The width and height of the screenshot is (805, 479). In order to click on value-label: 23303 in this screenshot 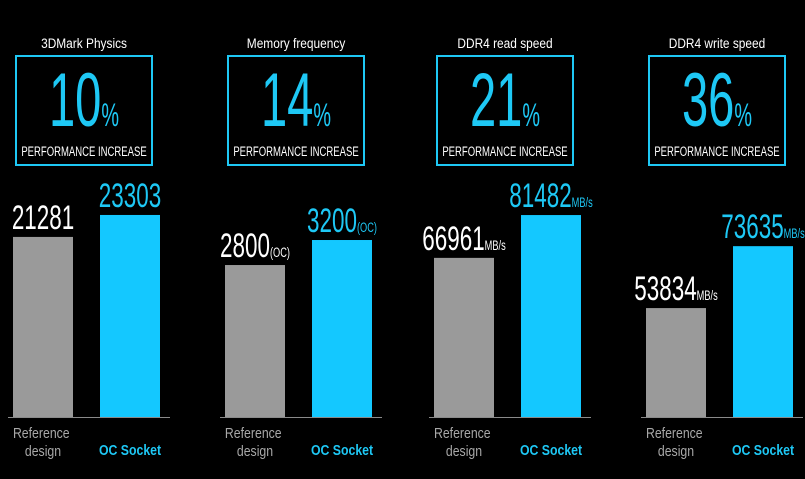, I will do `click(130, 196)`.